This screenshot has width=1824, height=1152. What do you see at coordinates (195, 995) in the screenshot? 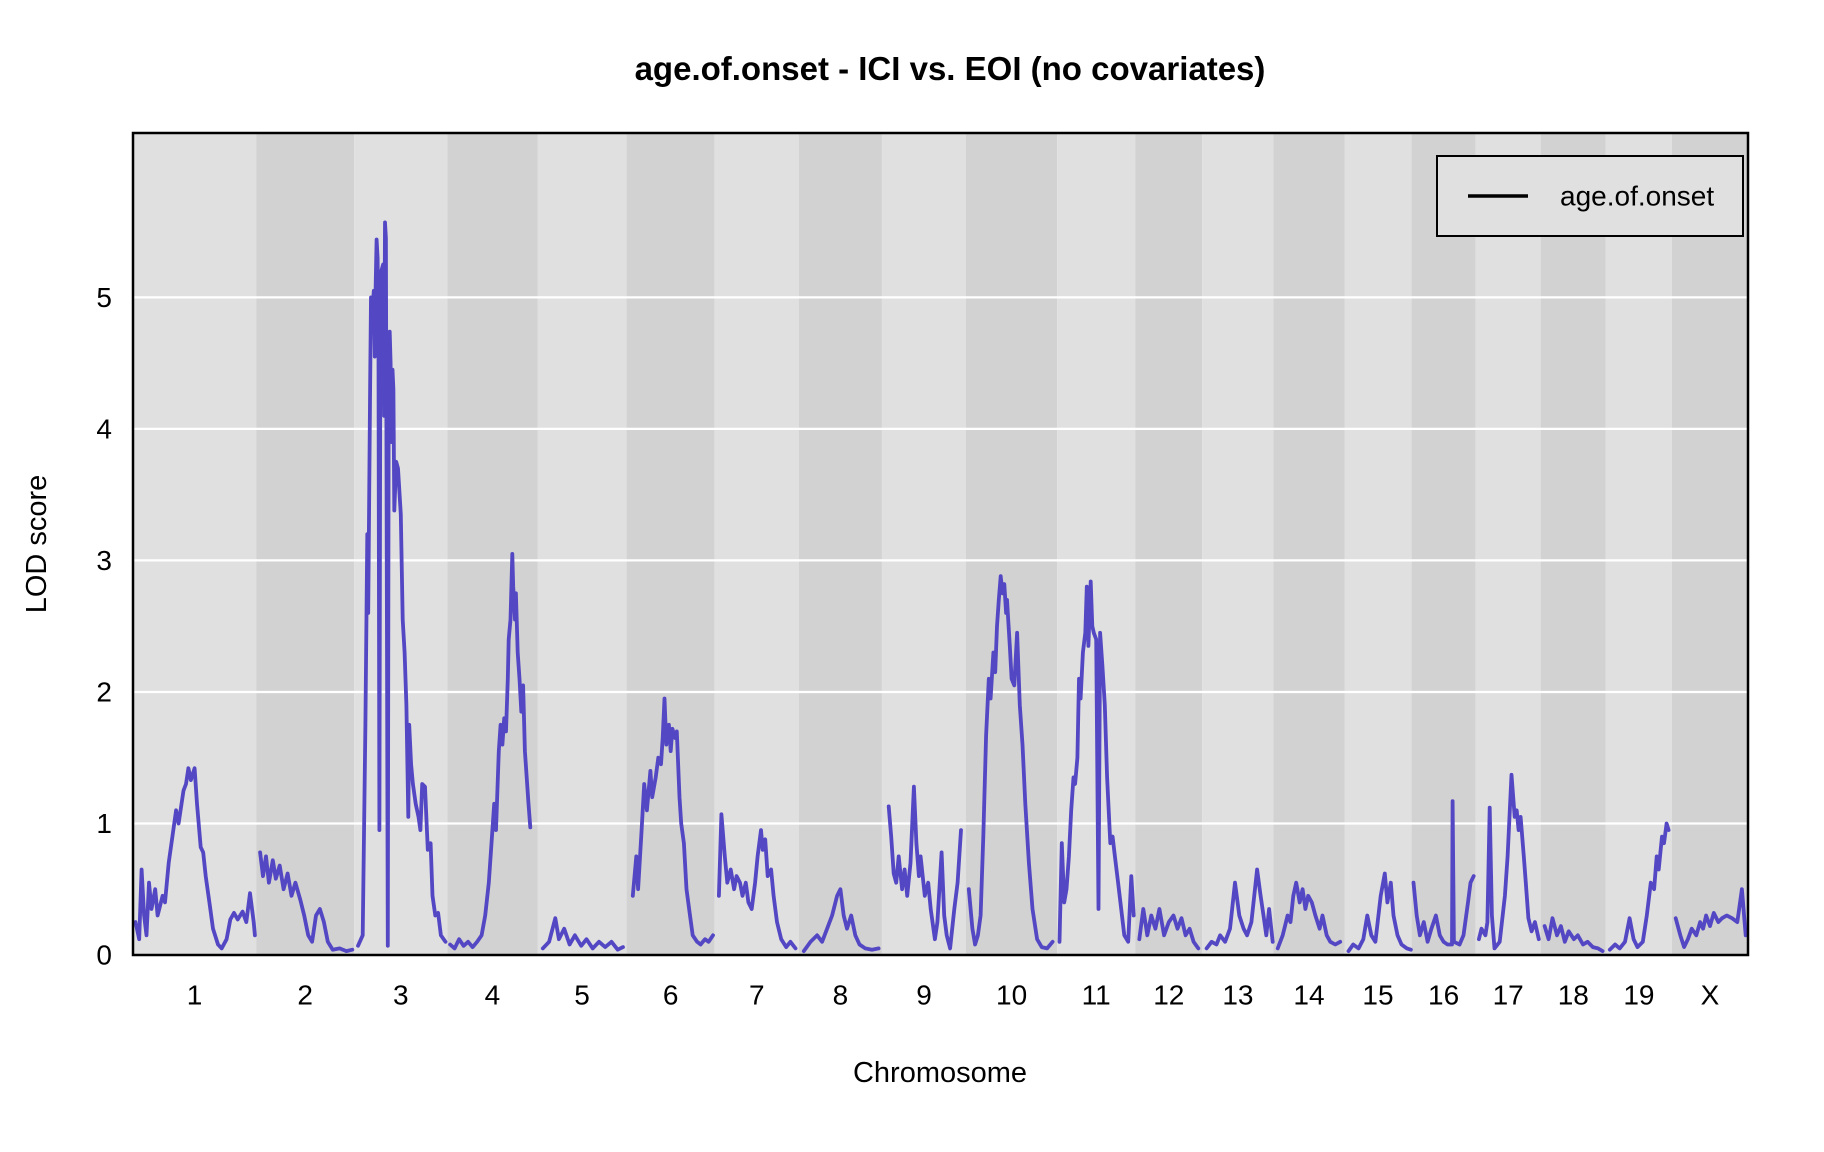
I see `x-tick-1: 1` at bounding box center [195, 995].